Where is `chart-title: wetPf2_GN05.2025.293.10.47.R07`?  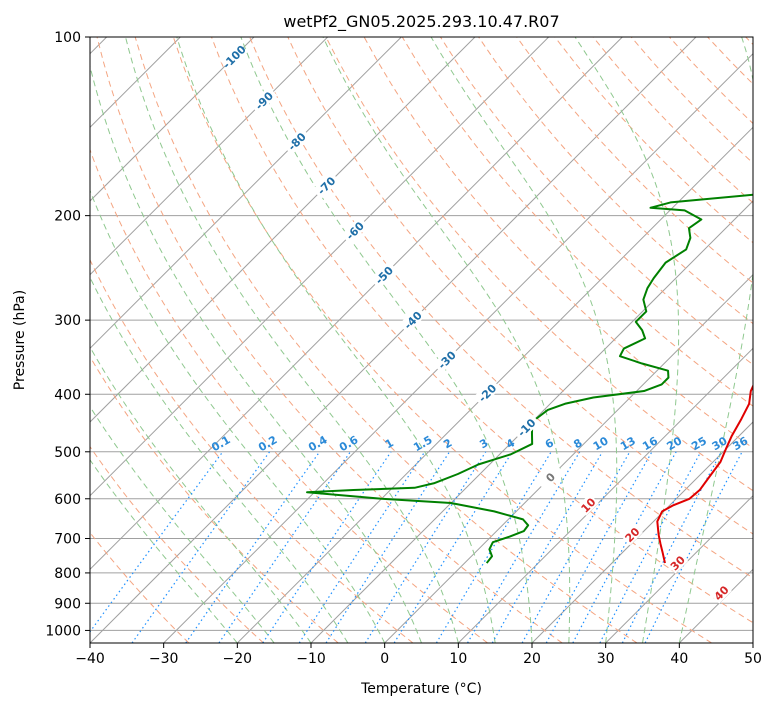 chart-title: wetPf2_GN05.2025.293.10.47.R07 is located at coordinates (421, 22).